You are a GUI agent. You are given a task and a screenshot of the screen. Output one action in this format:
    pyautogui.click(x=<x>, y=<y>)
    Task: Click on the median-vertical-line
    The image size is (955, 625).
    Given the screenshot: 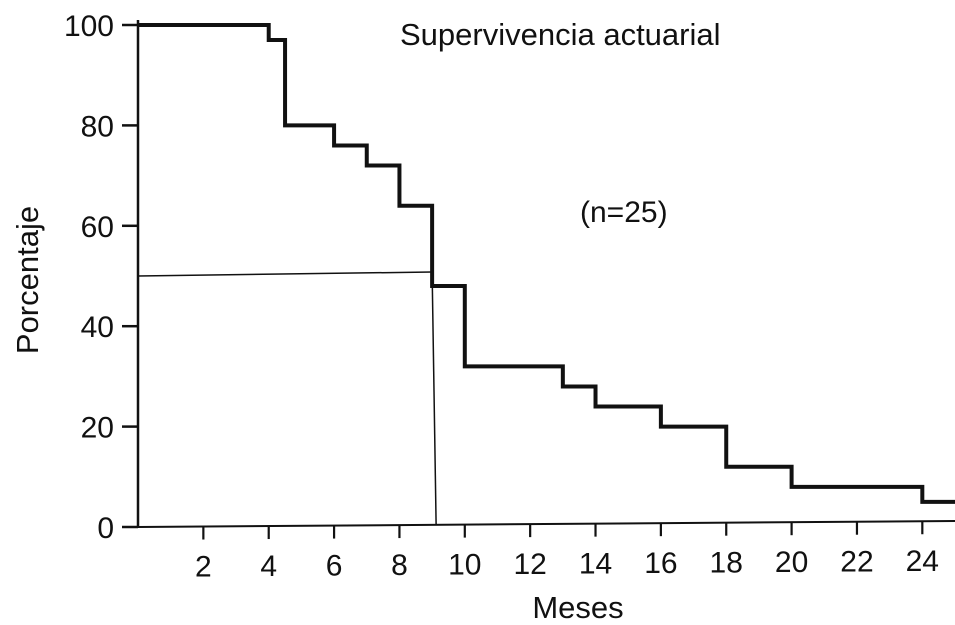 What is the action you would take?
    pyautogui.click(x=434, y=398)
    